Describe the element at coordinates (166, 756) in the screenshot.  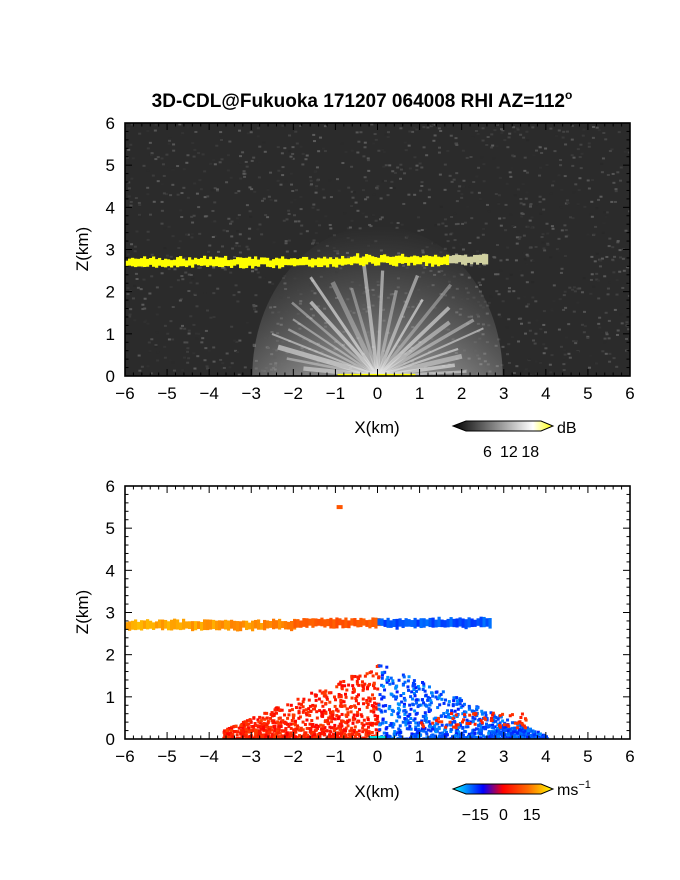
I see `velocity-xtick-label: −5` at that location.